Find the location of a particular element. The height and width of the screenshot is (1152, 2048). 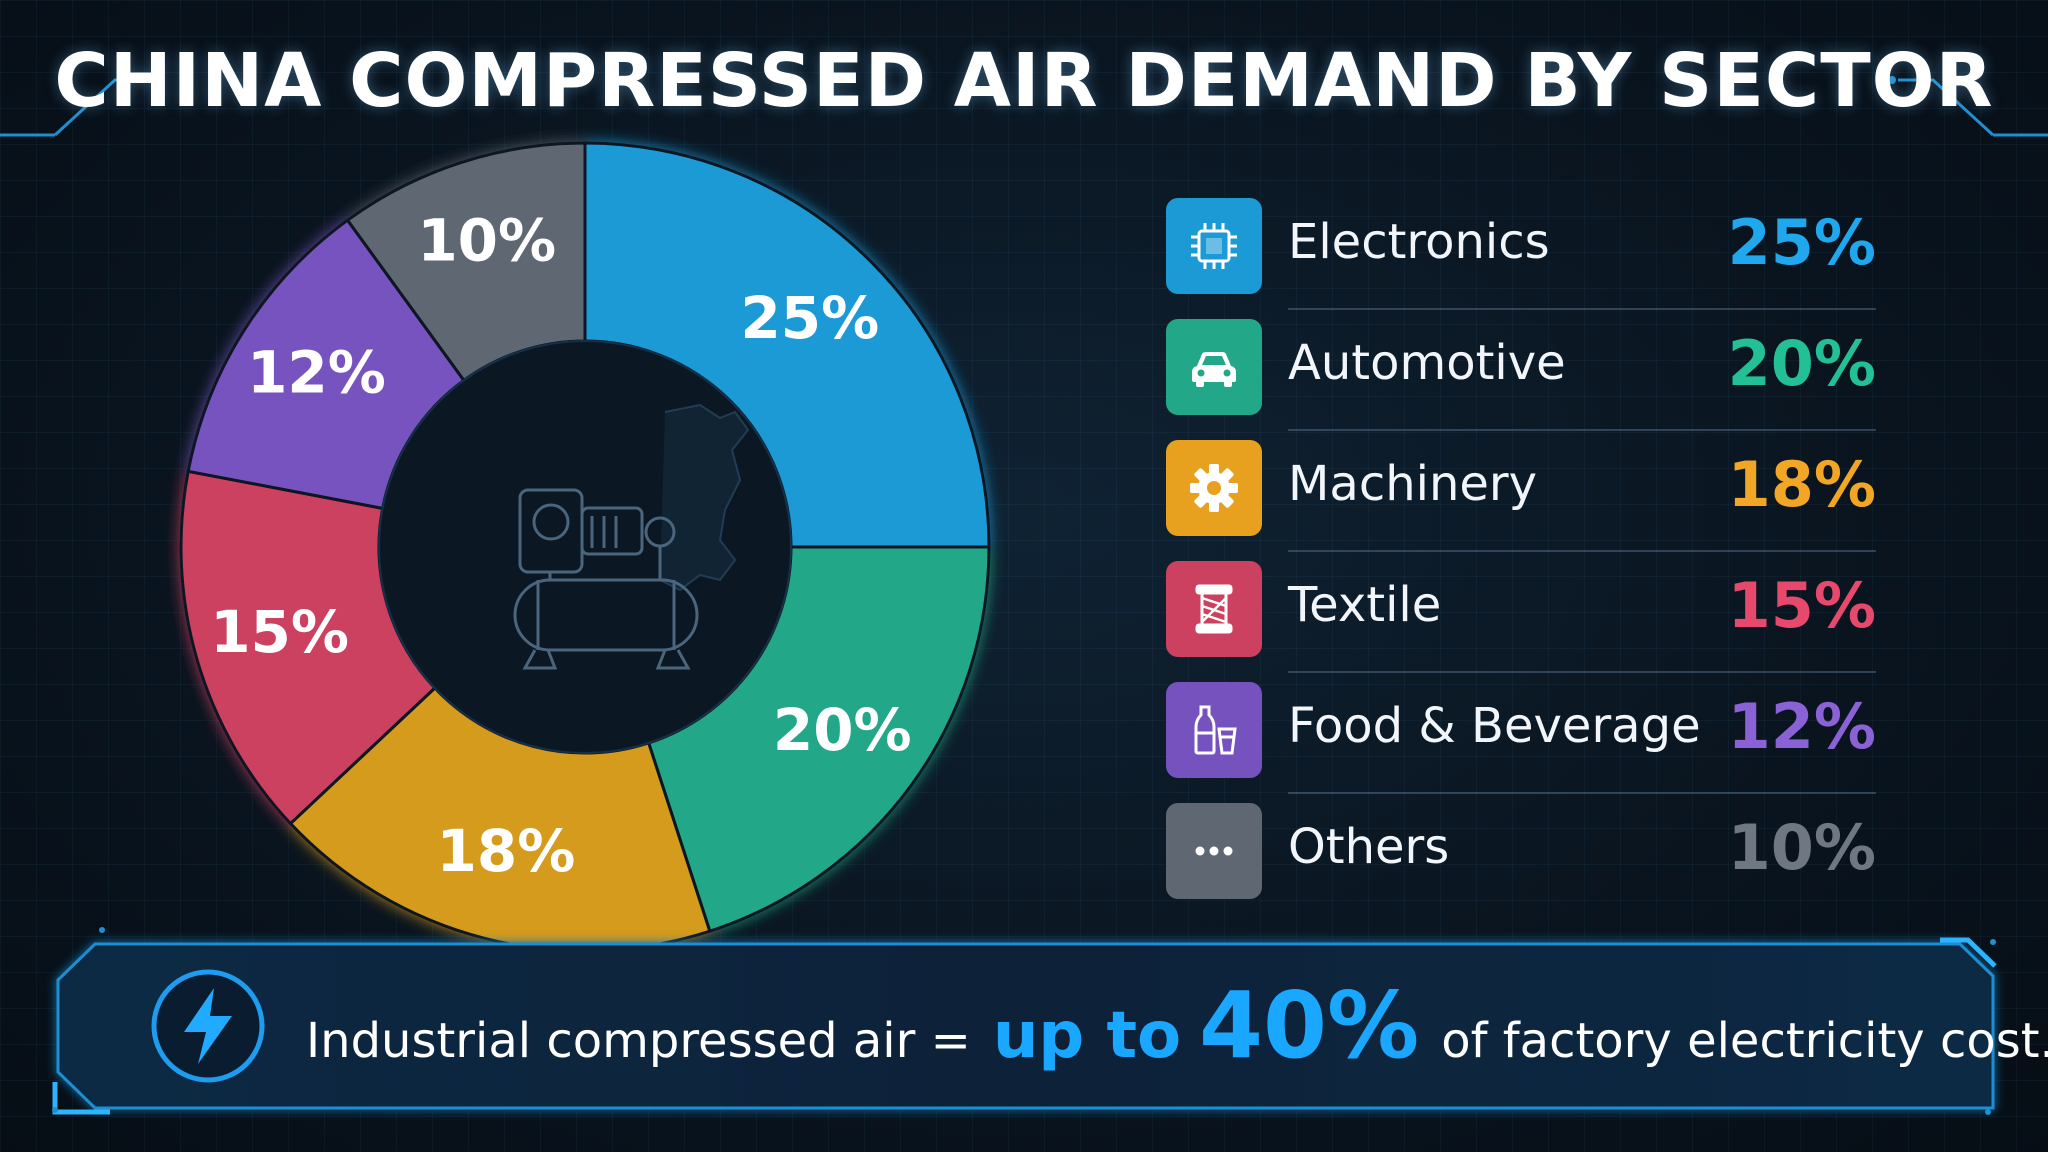

legend-label: Food & Beverage is located at coordinates (1494, 726).